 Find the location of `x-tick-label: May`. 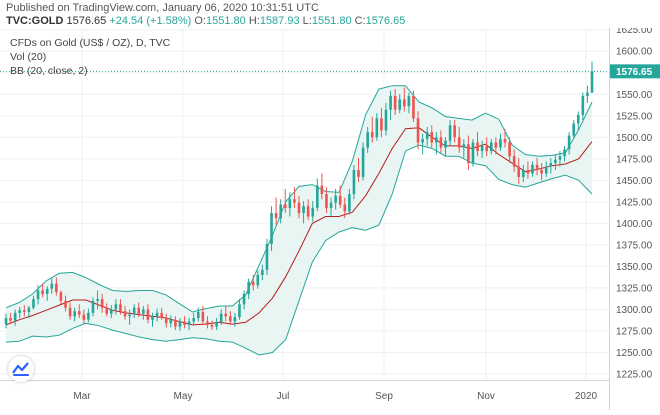

x-tick-label: May is located at coordinates (183, 396).